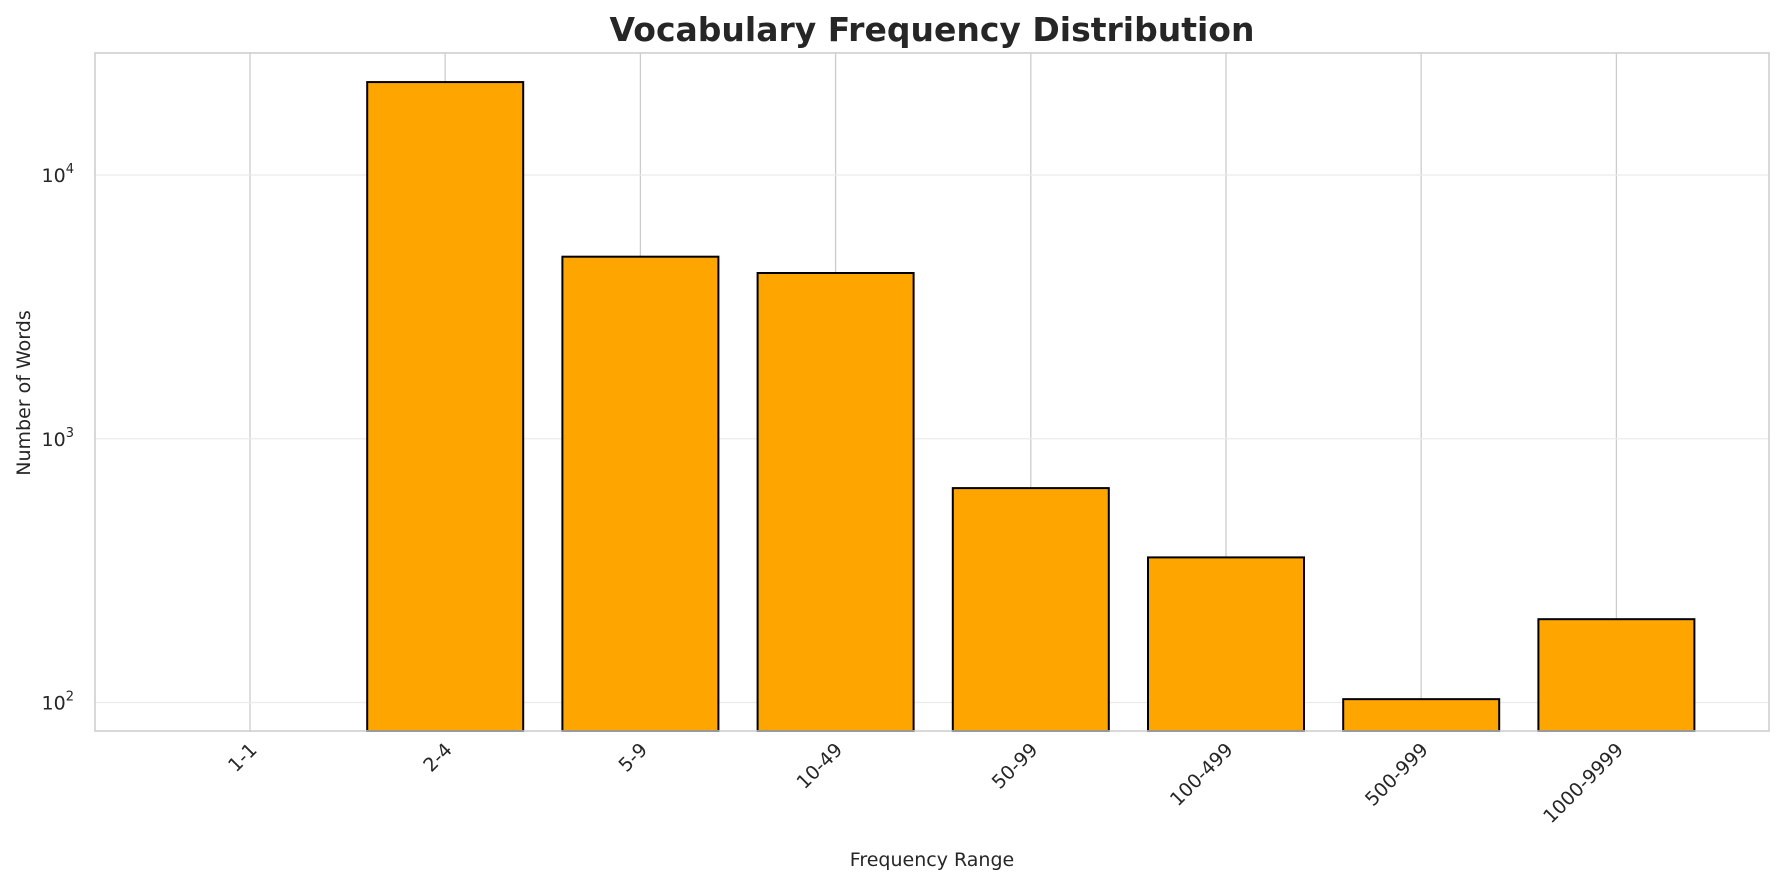 The image size is (1783, 885). I want to click on x-tick-label: 100-499, so click(1202, 775).